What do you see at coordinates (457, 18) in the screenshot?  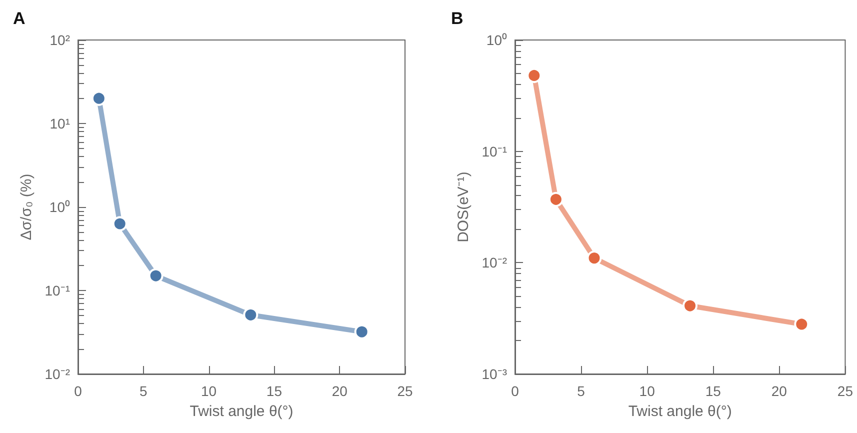 I see `chart-title: B` at bounding box center [457, 18].